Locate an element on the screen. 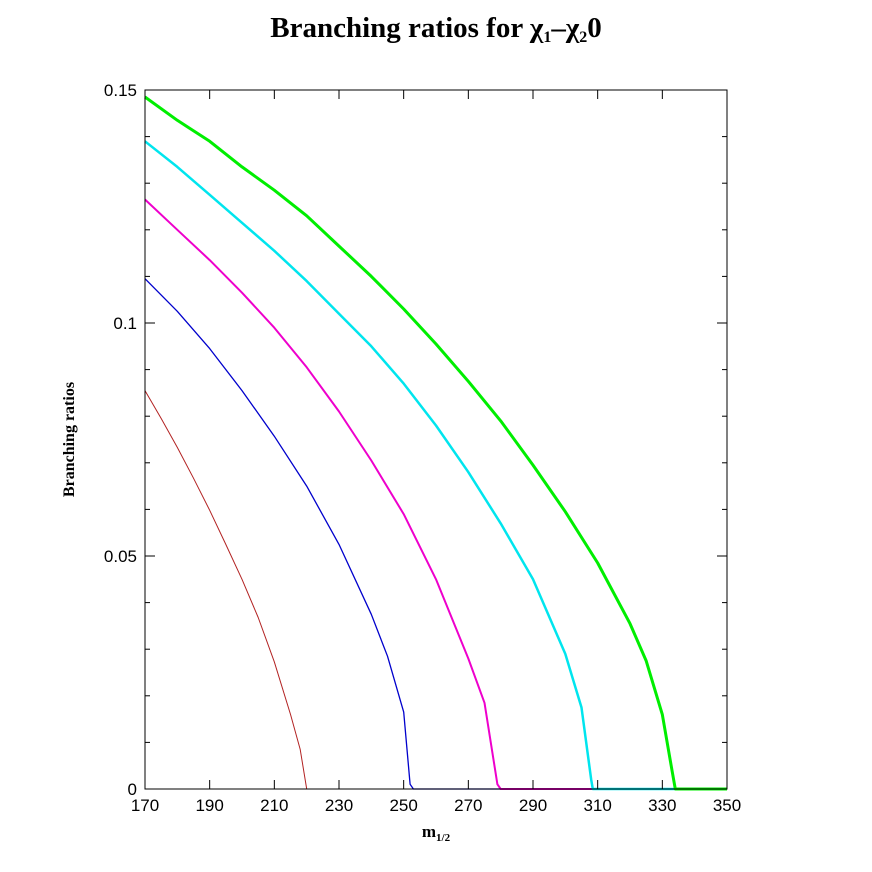  title-sub-2: 2 is located at coordinates (583, 37).